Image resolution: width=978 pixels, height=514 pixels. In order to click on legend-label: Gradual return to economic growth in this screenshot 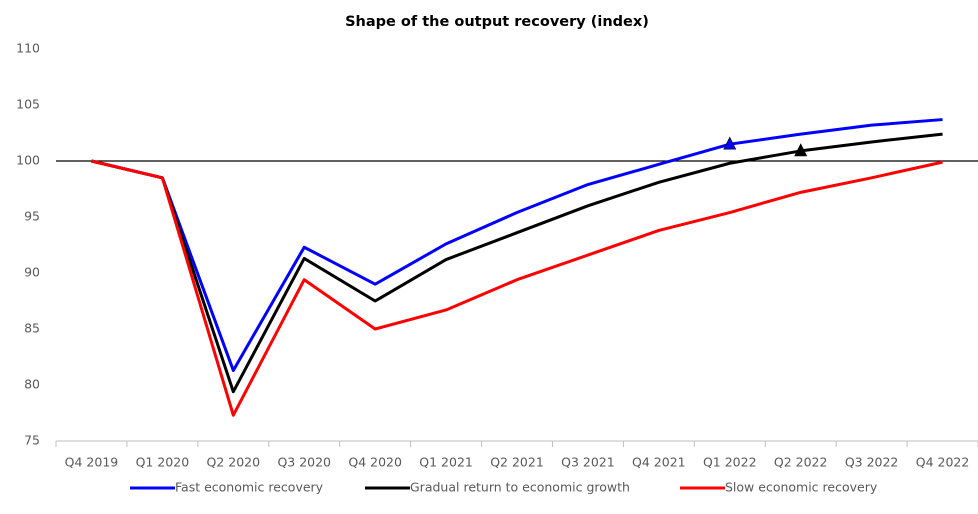, I will do `click(520, 487)`.